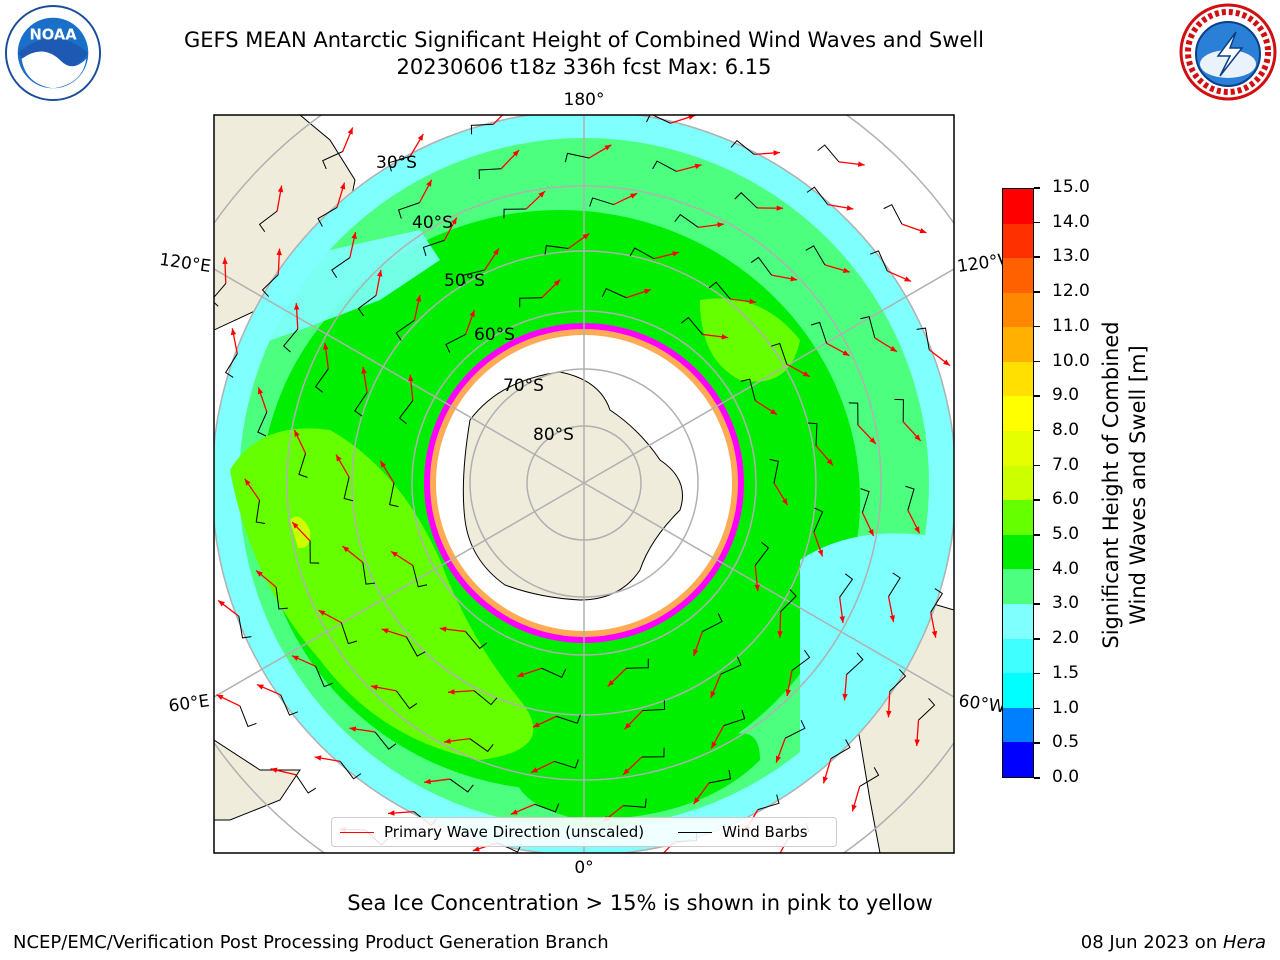 The width and height of the screenshot is (1280, 960). What do you see at coordinates (765, 832) in the screenshot?
I see `legend-barb-label: Wind Barbs` at bounding box center [765, 832].